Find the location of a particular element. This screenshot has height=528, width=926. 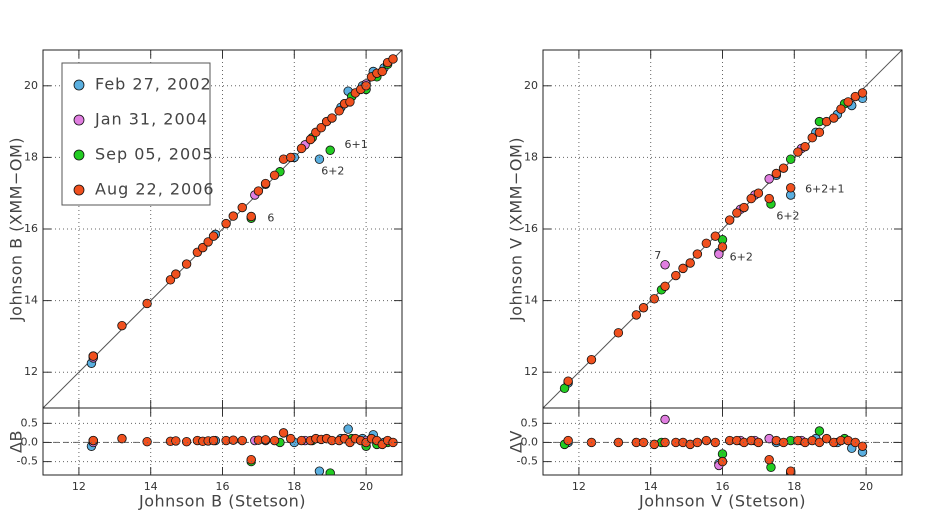

y-axis-label: ΔB is located at coordinates (16, 441).